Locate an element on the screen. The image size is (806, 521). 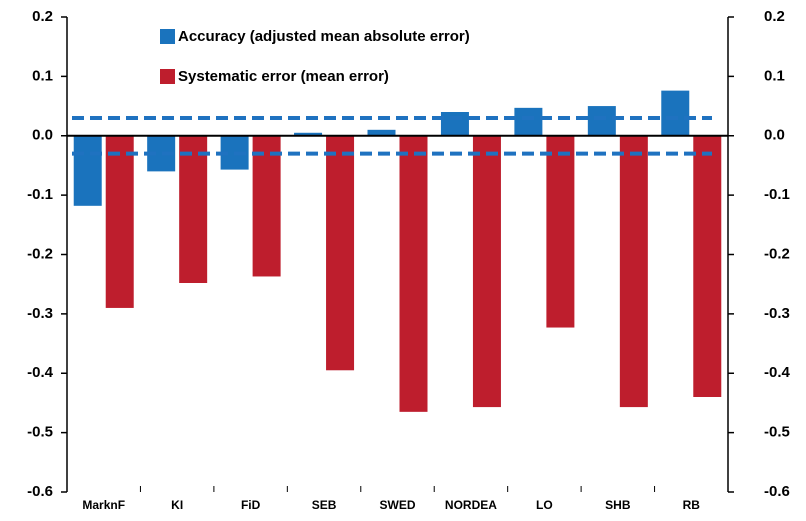
y-tick-label: -0.2 is located at coordinates (40, 253).